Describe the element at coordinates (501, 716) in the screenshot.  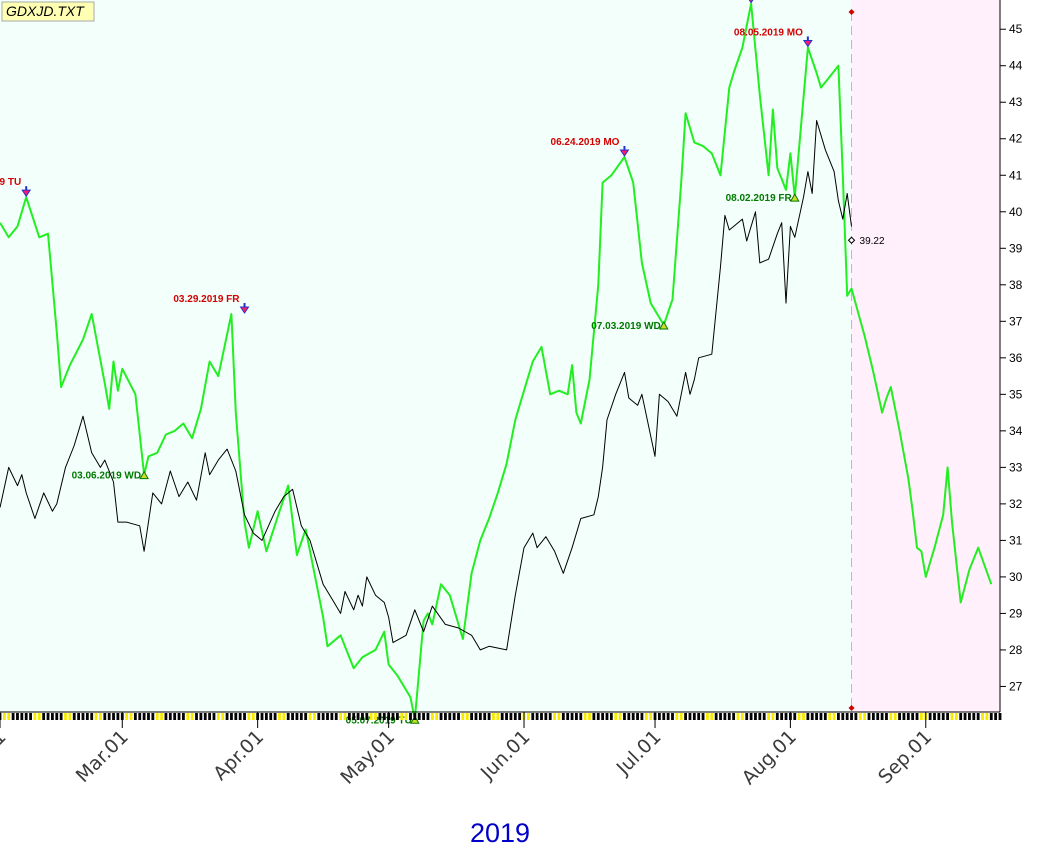
I see `x-axis-day-ticks` at that location.